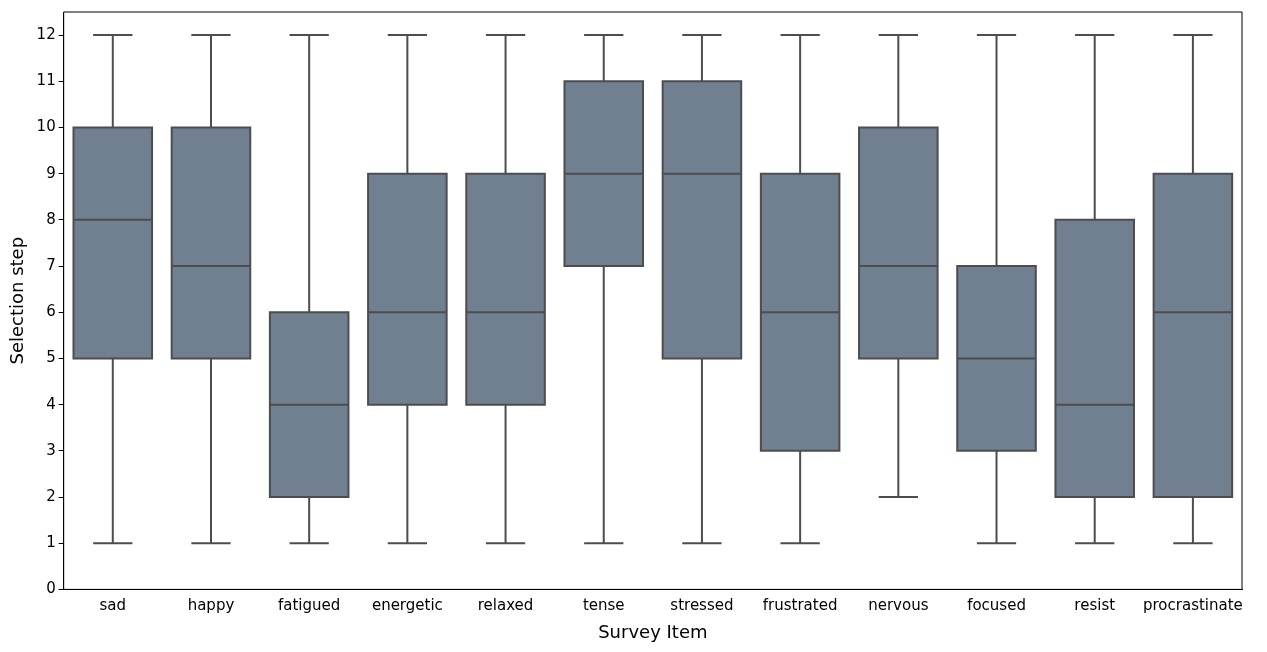  Describe the element at coordinates (51, 264) in the screenshot. I see `y-tick-label: 7` at that location.